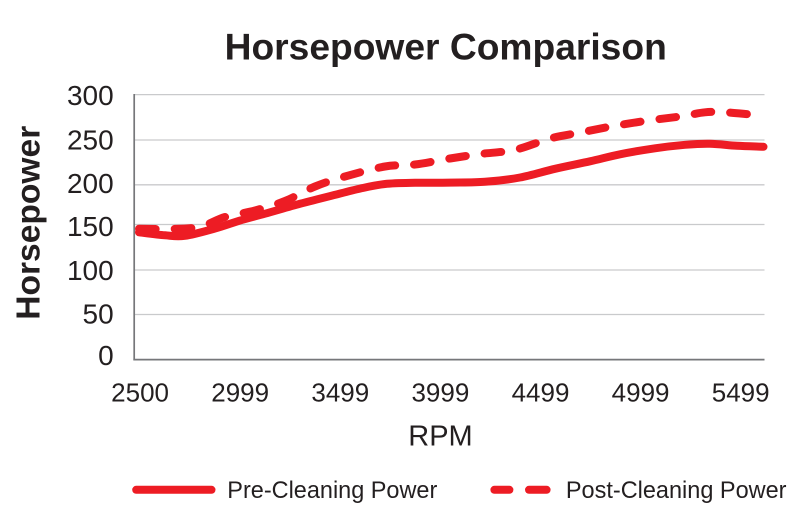 Image resolution: width=800 pixels, height=532 pixels. I want to click on svg-text: RPM, so click(440, 436).